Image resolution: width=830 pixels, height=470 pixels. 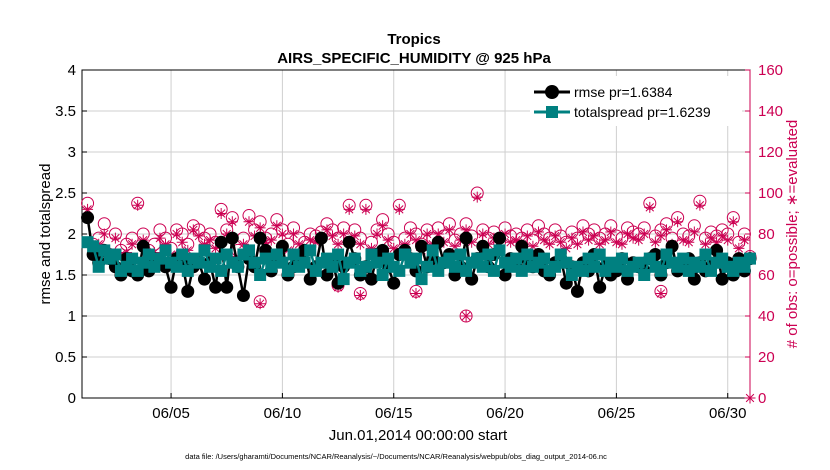 I want to click on y-right-tick-label: 0, so click(x=762, y=398).